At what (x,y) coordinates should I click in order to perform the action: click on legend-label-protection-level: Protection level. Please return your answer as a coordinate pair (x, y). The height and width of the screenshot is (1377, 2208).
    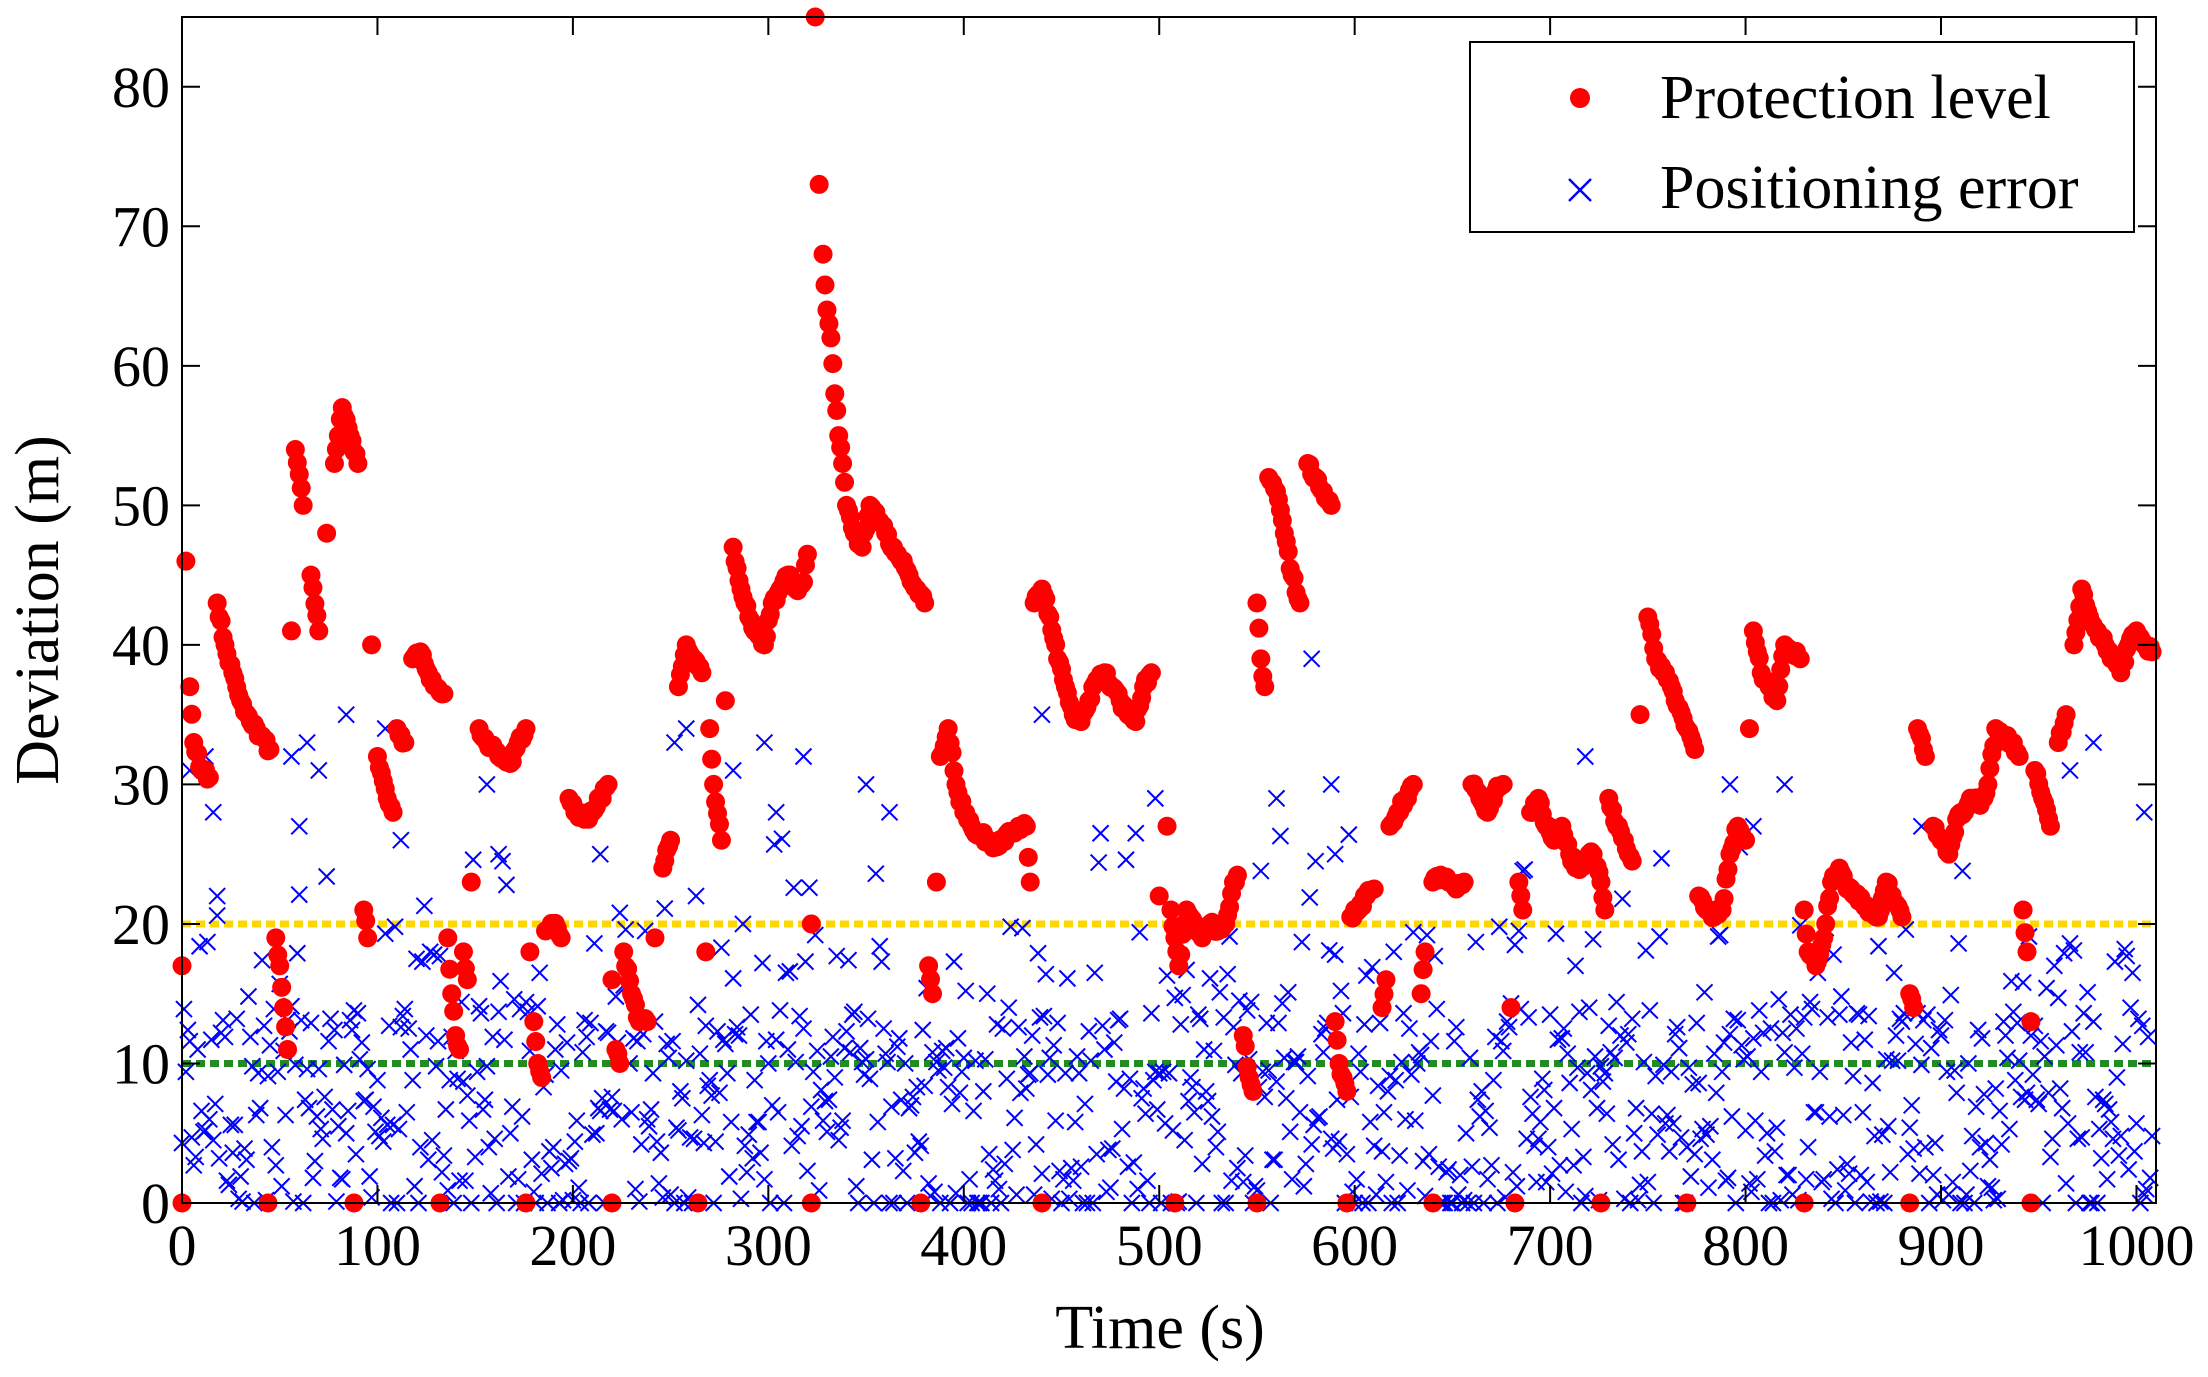
    Looking at the image, I should click on (1855, 98).